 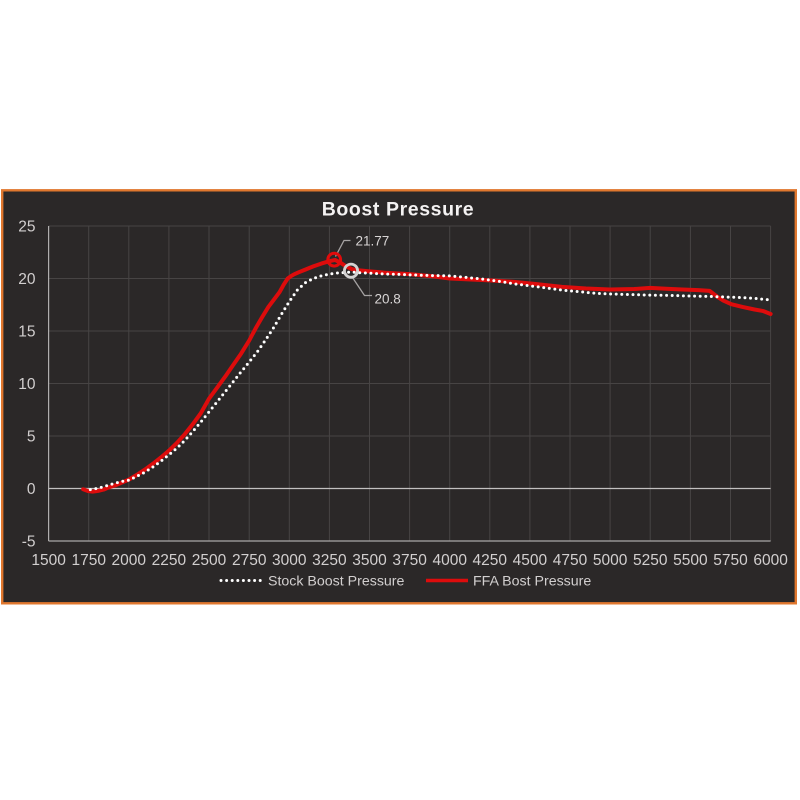 I want to click on svg-text: 0, so click(x=31, y=489).